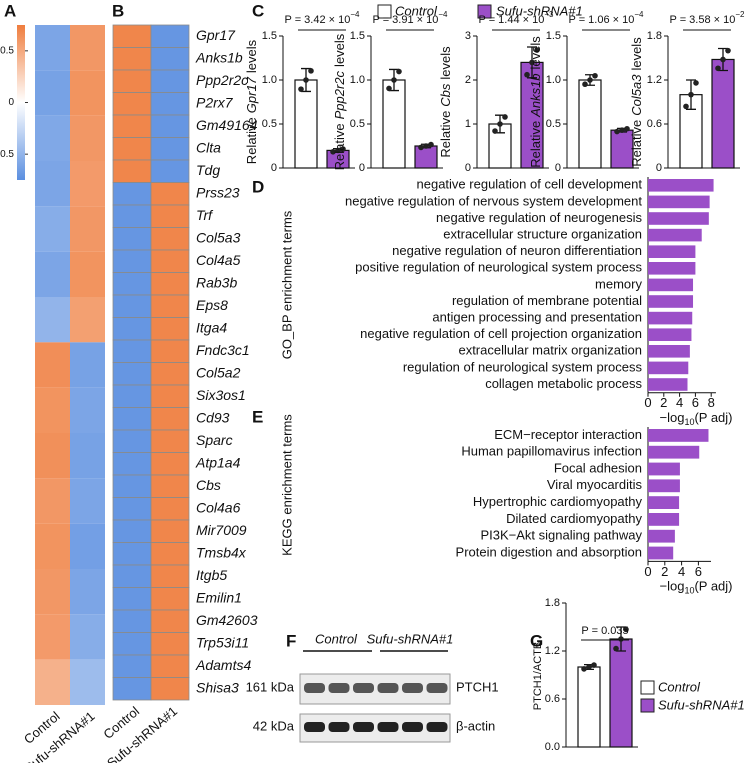 The image size is (750, 768). I want to click on category-label: Dilated cardiomyopathy, so click(574, 518).